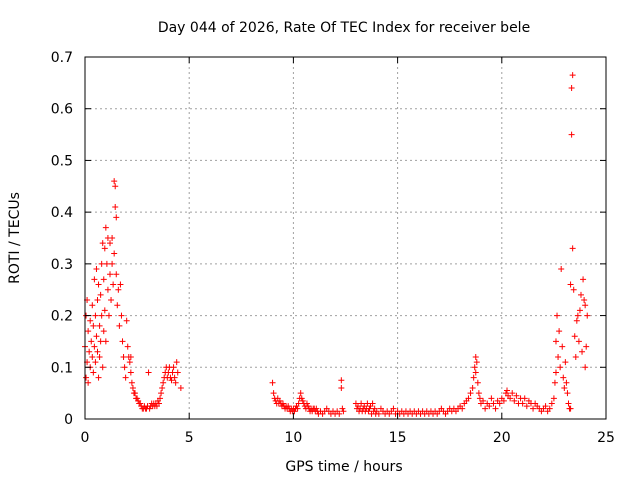  Describe the element at coordinates (15, 238) in the screenshot. I see `y-axis-label: ROTI / TECUs` at that location.